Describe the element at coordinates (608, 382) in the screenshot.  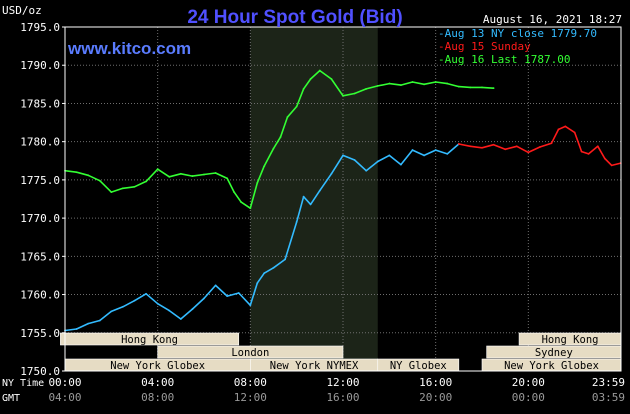
I see `x-tick-ny: 23:59` at that location.